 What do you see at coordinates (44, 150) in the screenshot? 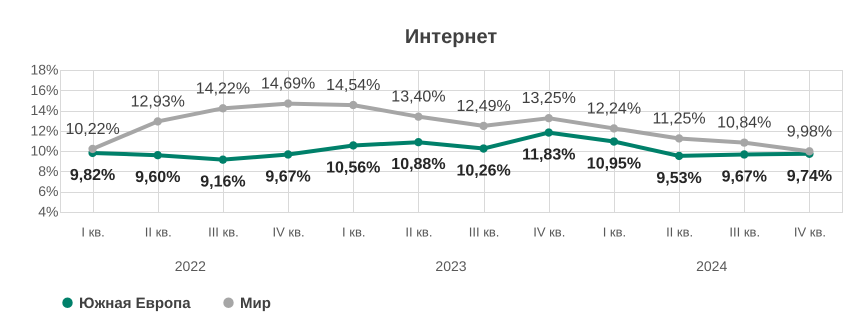
I see `y-tick-label: 10%` at bounding box center [44, 150].